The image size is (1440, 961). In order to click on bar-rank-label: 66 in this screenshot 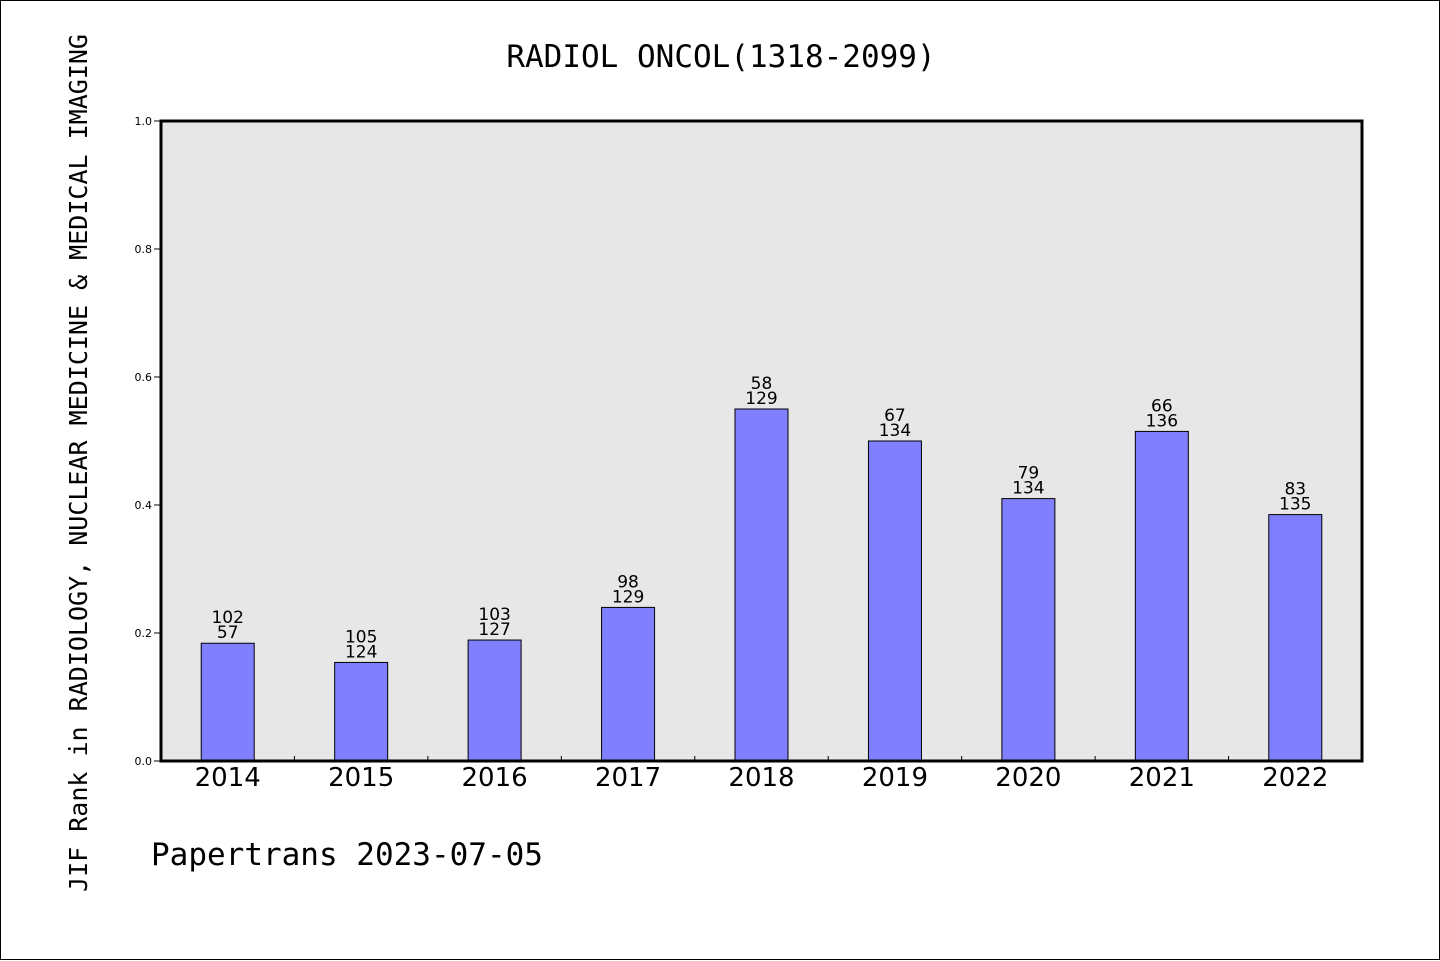, I will do `click(1162, 406)`.